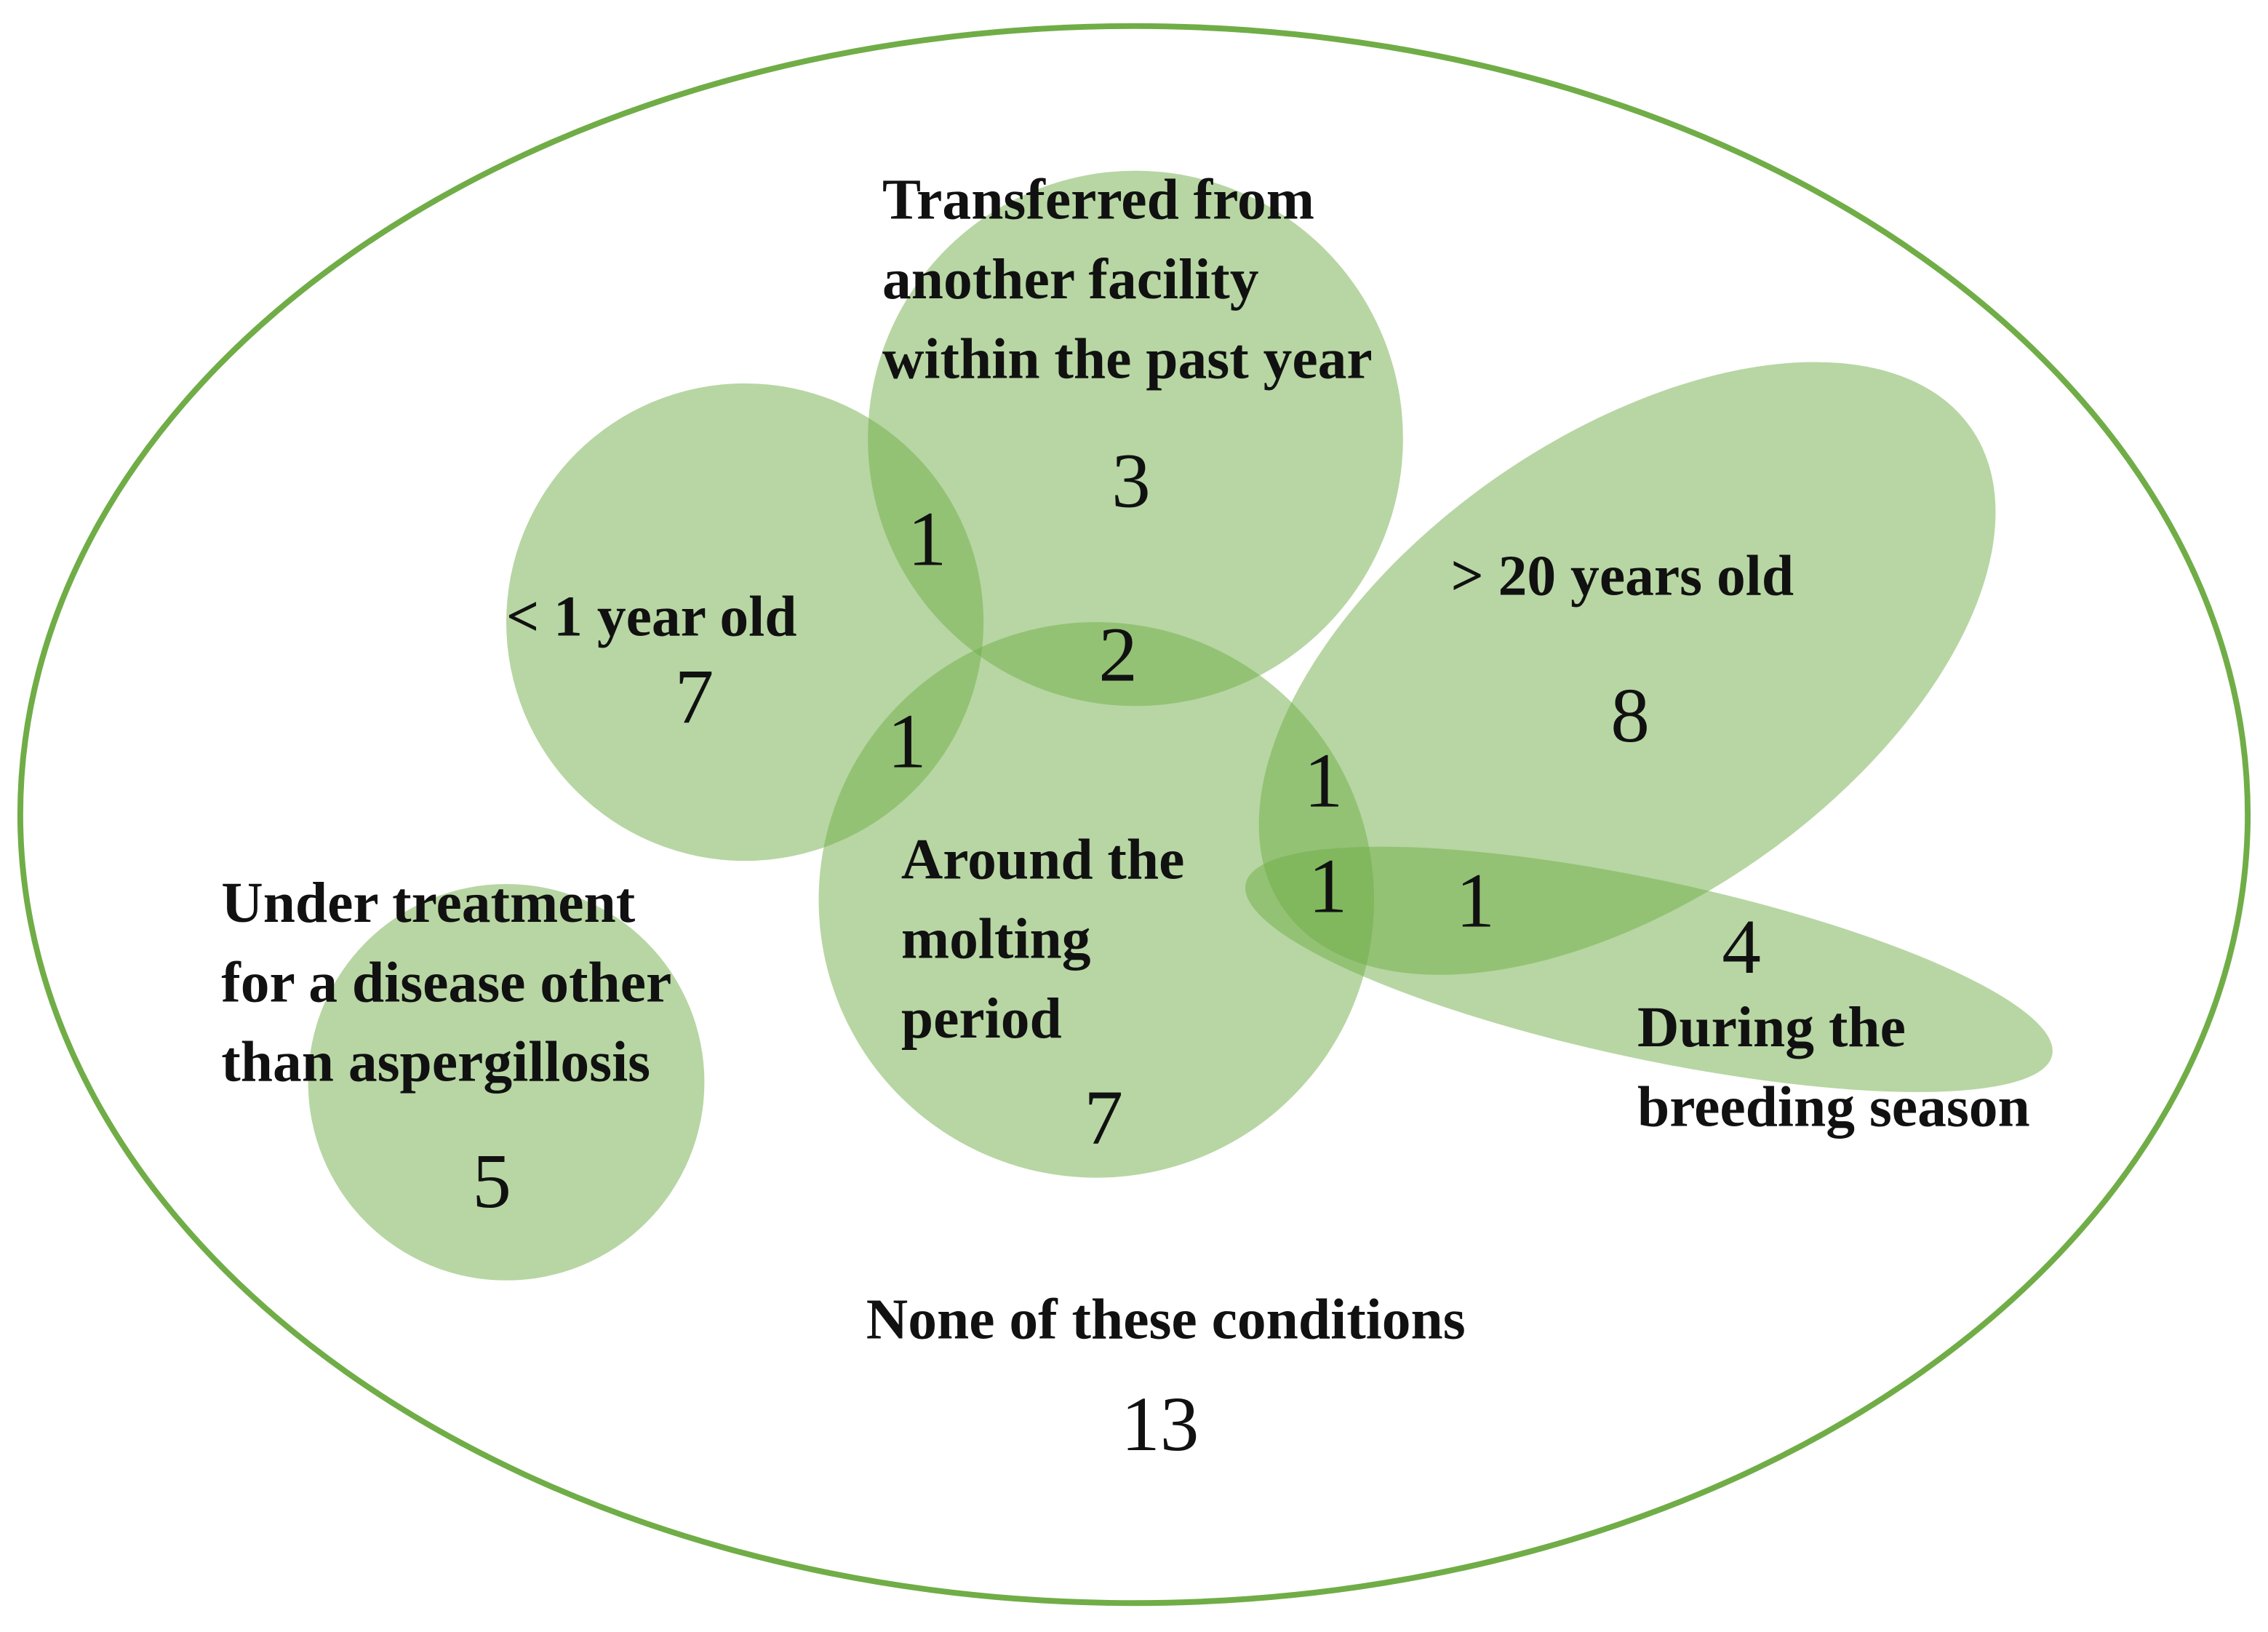  I want to click on region-count: 3, so click(1131, 481).